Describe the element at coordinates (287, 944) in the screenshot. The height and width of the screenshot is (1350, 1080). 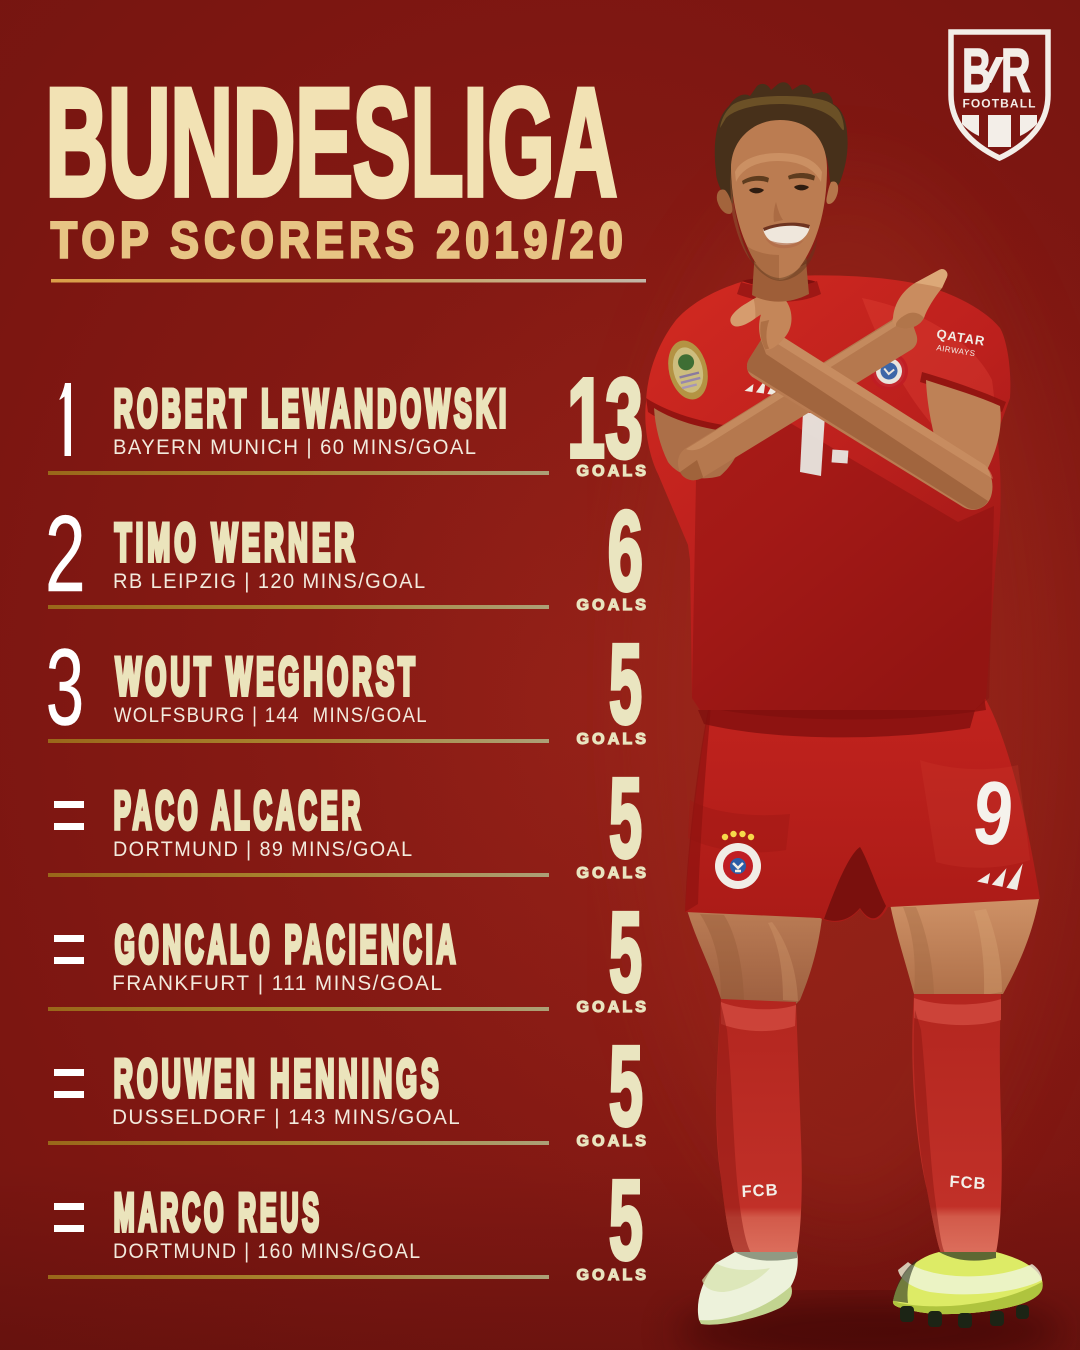
I see `svg-text: GONCALO PACIENCIA` at that location.